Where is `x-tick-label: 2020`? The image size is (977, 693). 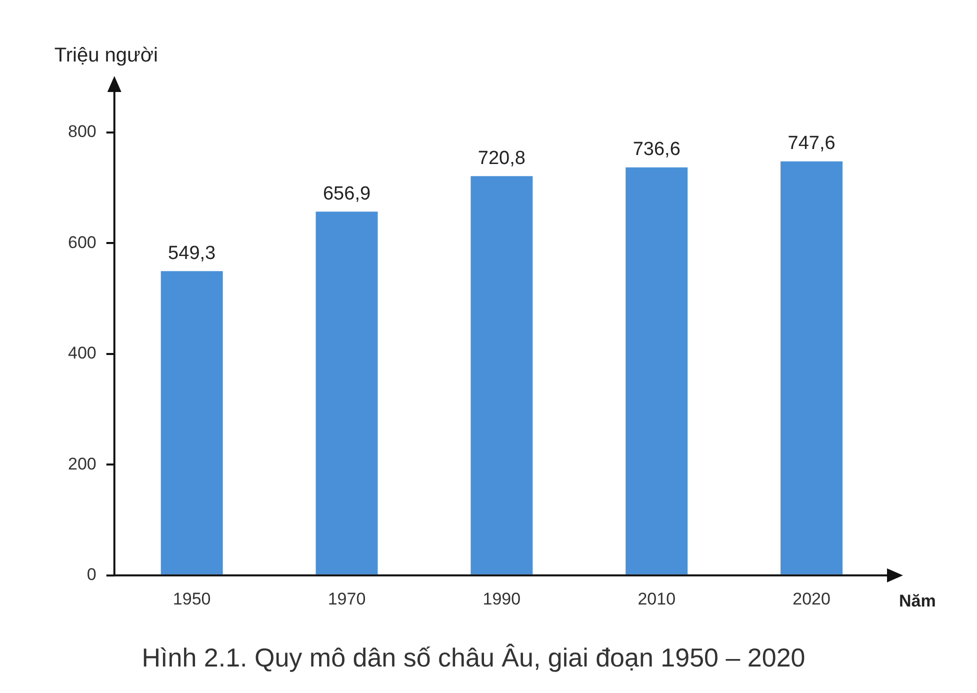 x-tick-label: 2020 is located at coordinates (811, 598).